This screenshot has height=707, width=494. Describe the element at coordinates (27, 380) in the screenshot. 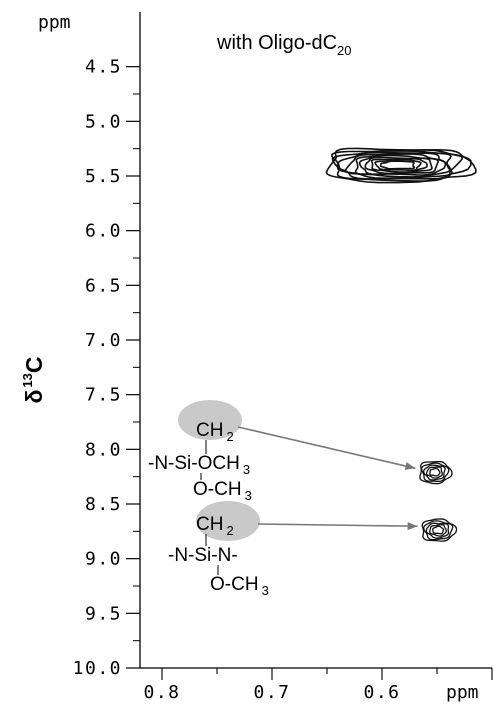

I see `isotope-superscript: 13` at that location.